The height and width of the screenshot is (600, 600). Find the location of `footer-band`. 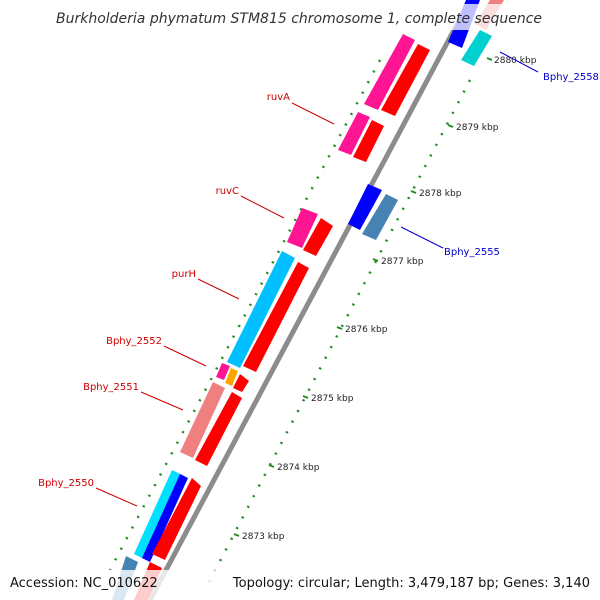

footer-band is located at coordinates (300, 585).